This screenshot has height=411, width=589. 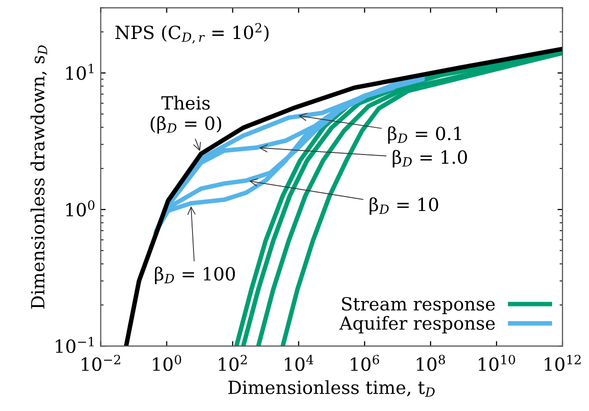 What do you see at coordinates (331, 388) in the screenshot?
I see `x-axis-title: Dimensionless time, t$_{D}$` at bounding box center [331, 388].